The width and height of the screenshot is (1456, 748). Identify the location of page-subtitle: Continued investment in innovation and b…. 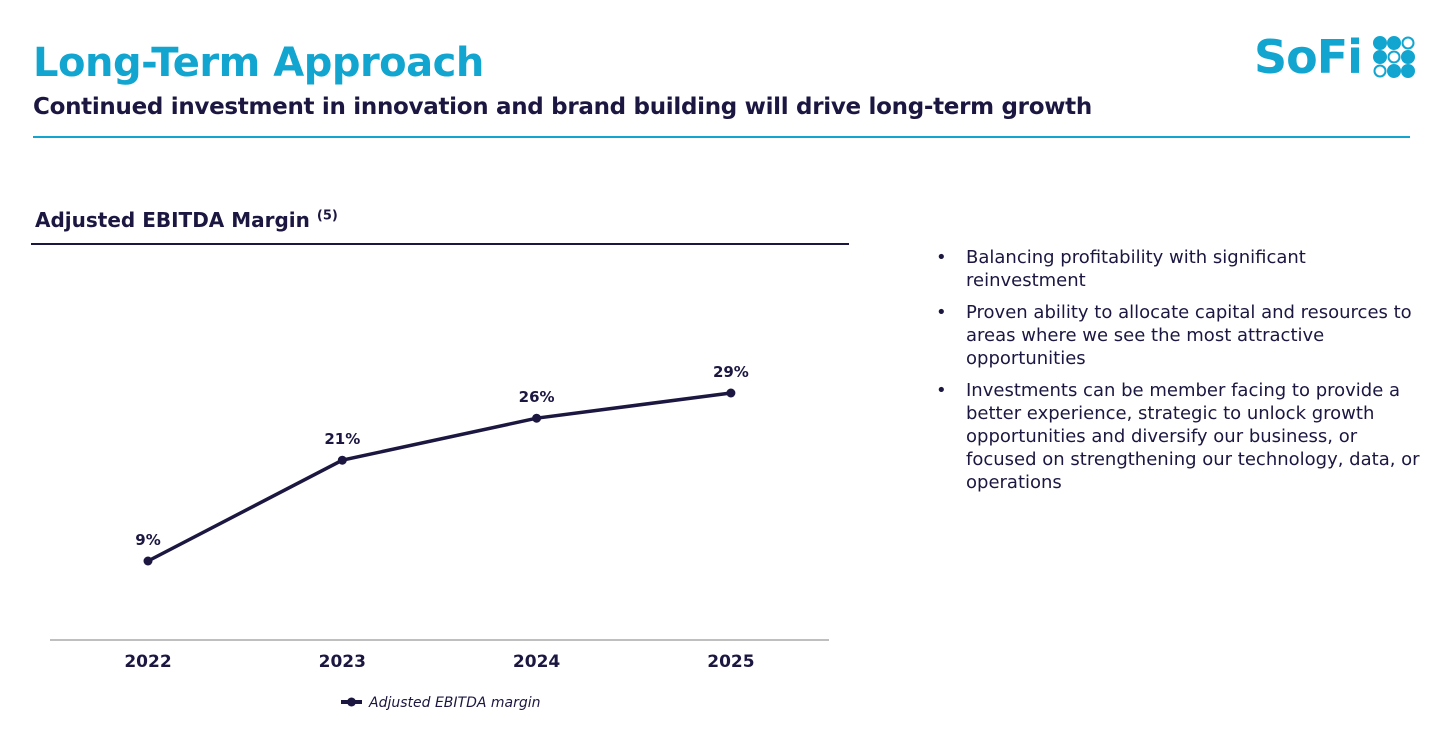
(562, 107).